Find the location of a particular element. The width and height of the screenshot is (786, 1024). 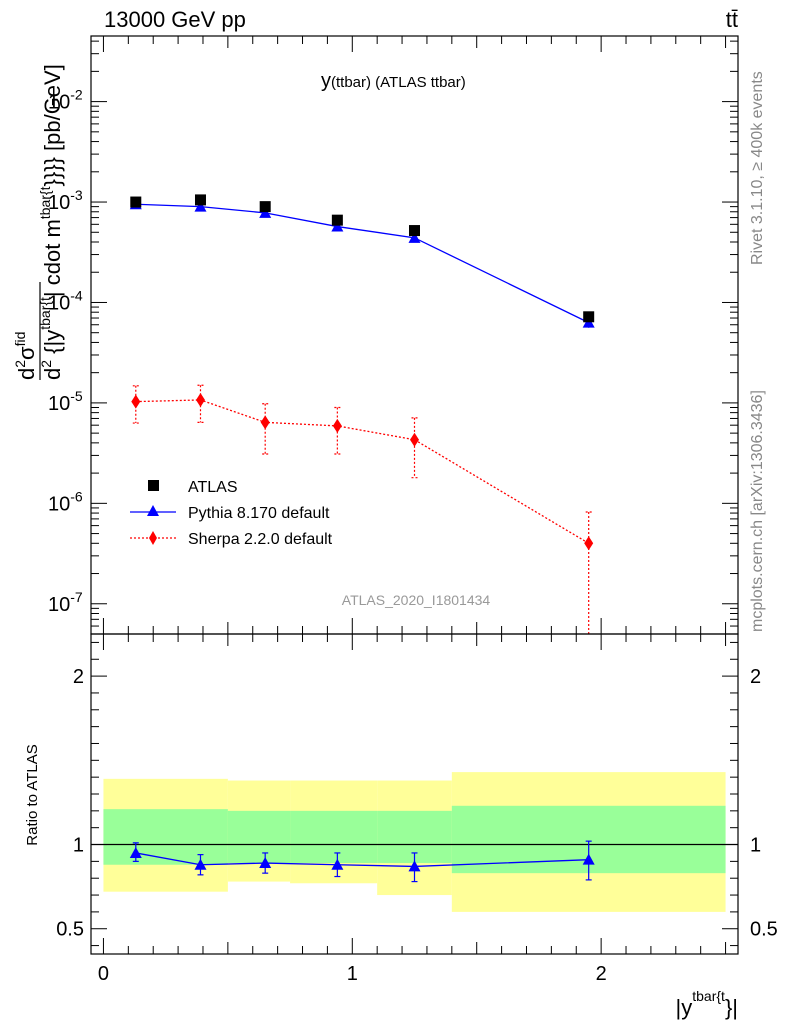

ylabel-den-sup: tbar{t is located at coordinates (45, 313).